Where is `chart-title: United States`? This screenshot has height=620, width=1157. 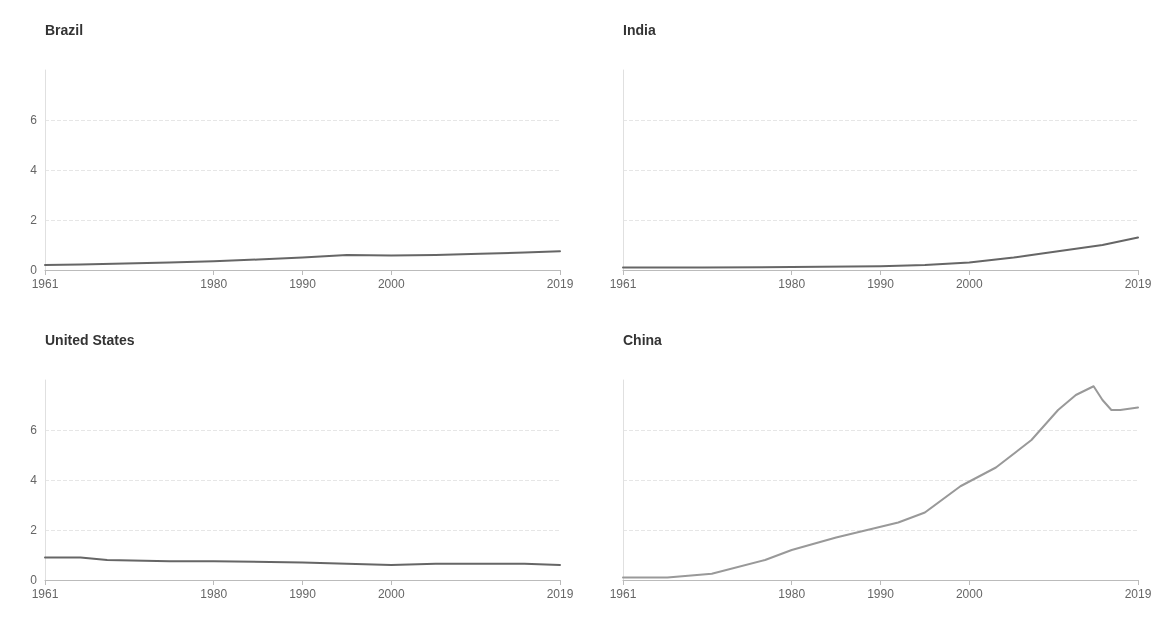
chart-title: United States is located at coordinates (90, 340).